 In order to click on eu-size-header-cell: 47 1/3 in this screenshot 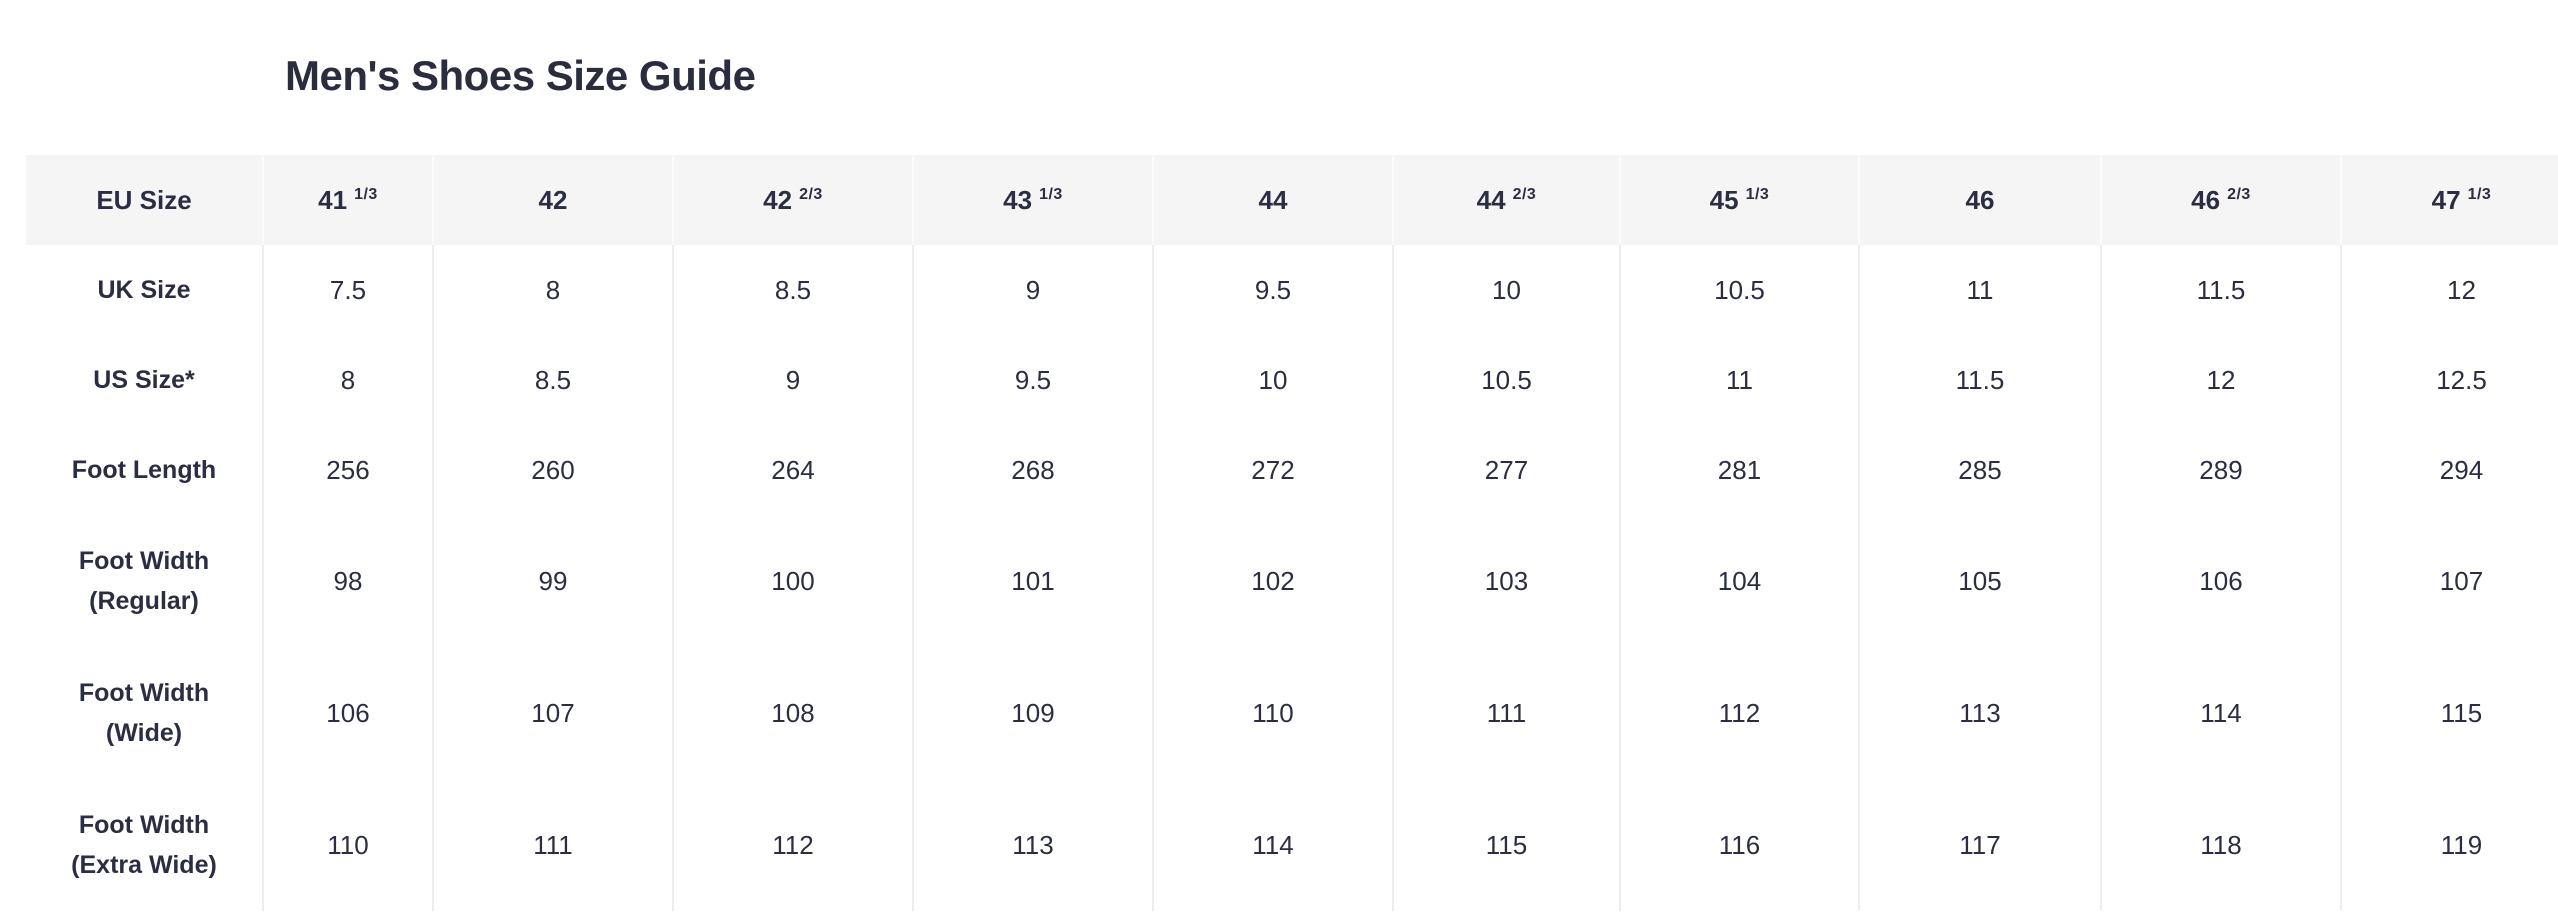, I will do `click(2449, 200)`.